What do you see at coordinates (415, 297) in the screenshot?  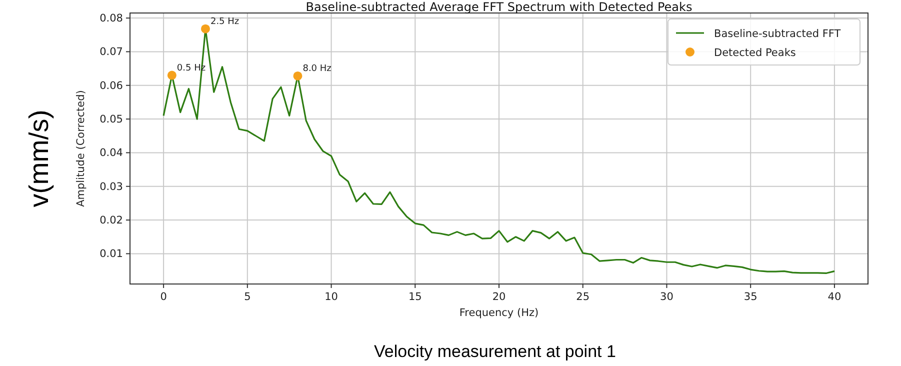 I see `x-tick-label: 15` at bounding box center [415, 297].